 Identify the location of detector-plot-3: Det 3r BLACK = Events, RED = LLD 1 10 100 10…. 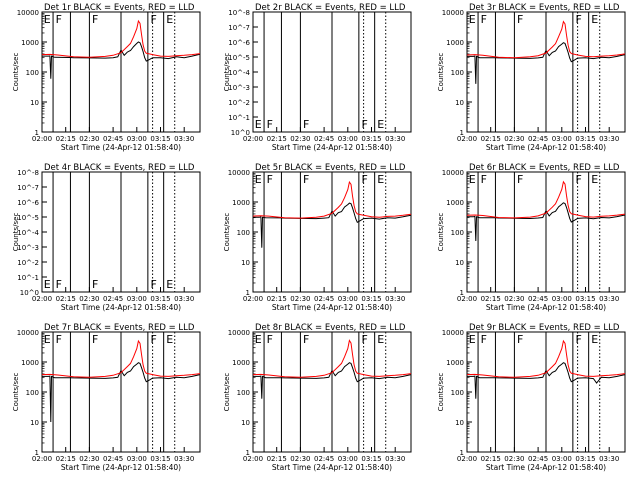
(531, 77).